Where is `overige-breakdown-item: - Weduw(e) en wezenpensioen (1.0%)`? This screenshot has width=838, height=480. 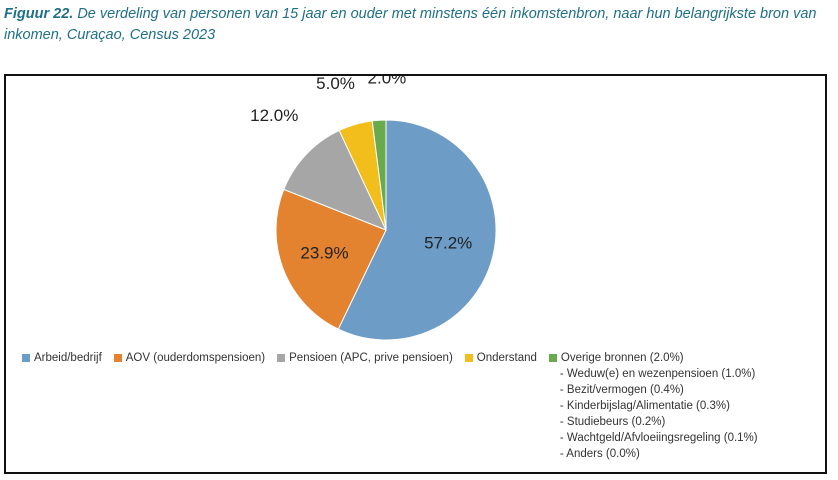 overige-breakdown-item: - Weduw(e) en wezenpensioen (1.0%) is located at coordinates (657, 374).